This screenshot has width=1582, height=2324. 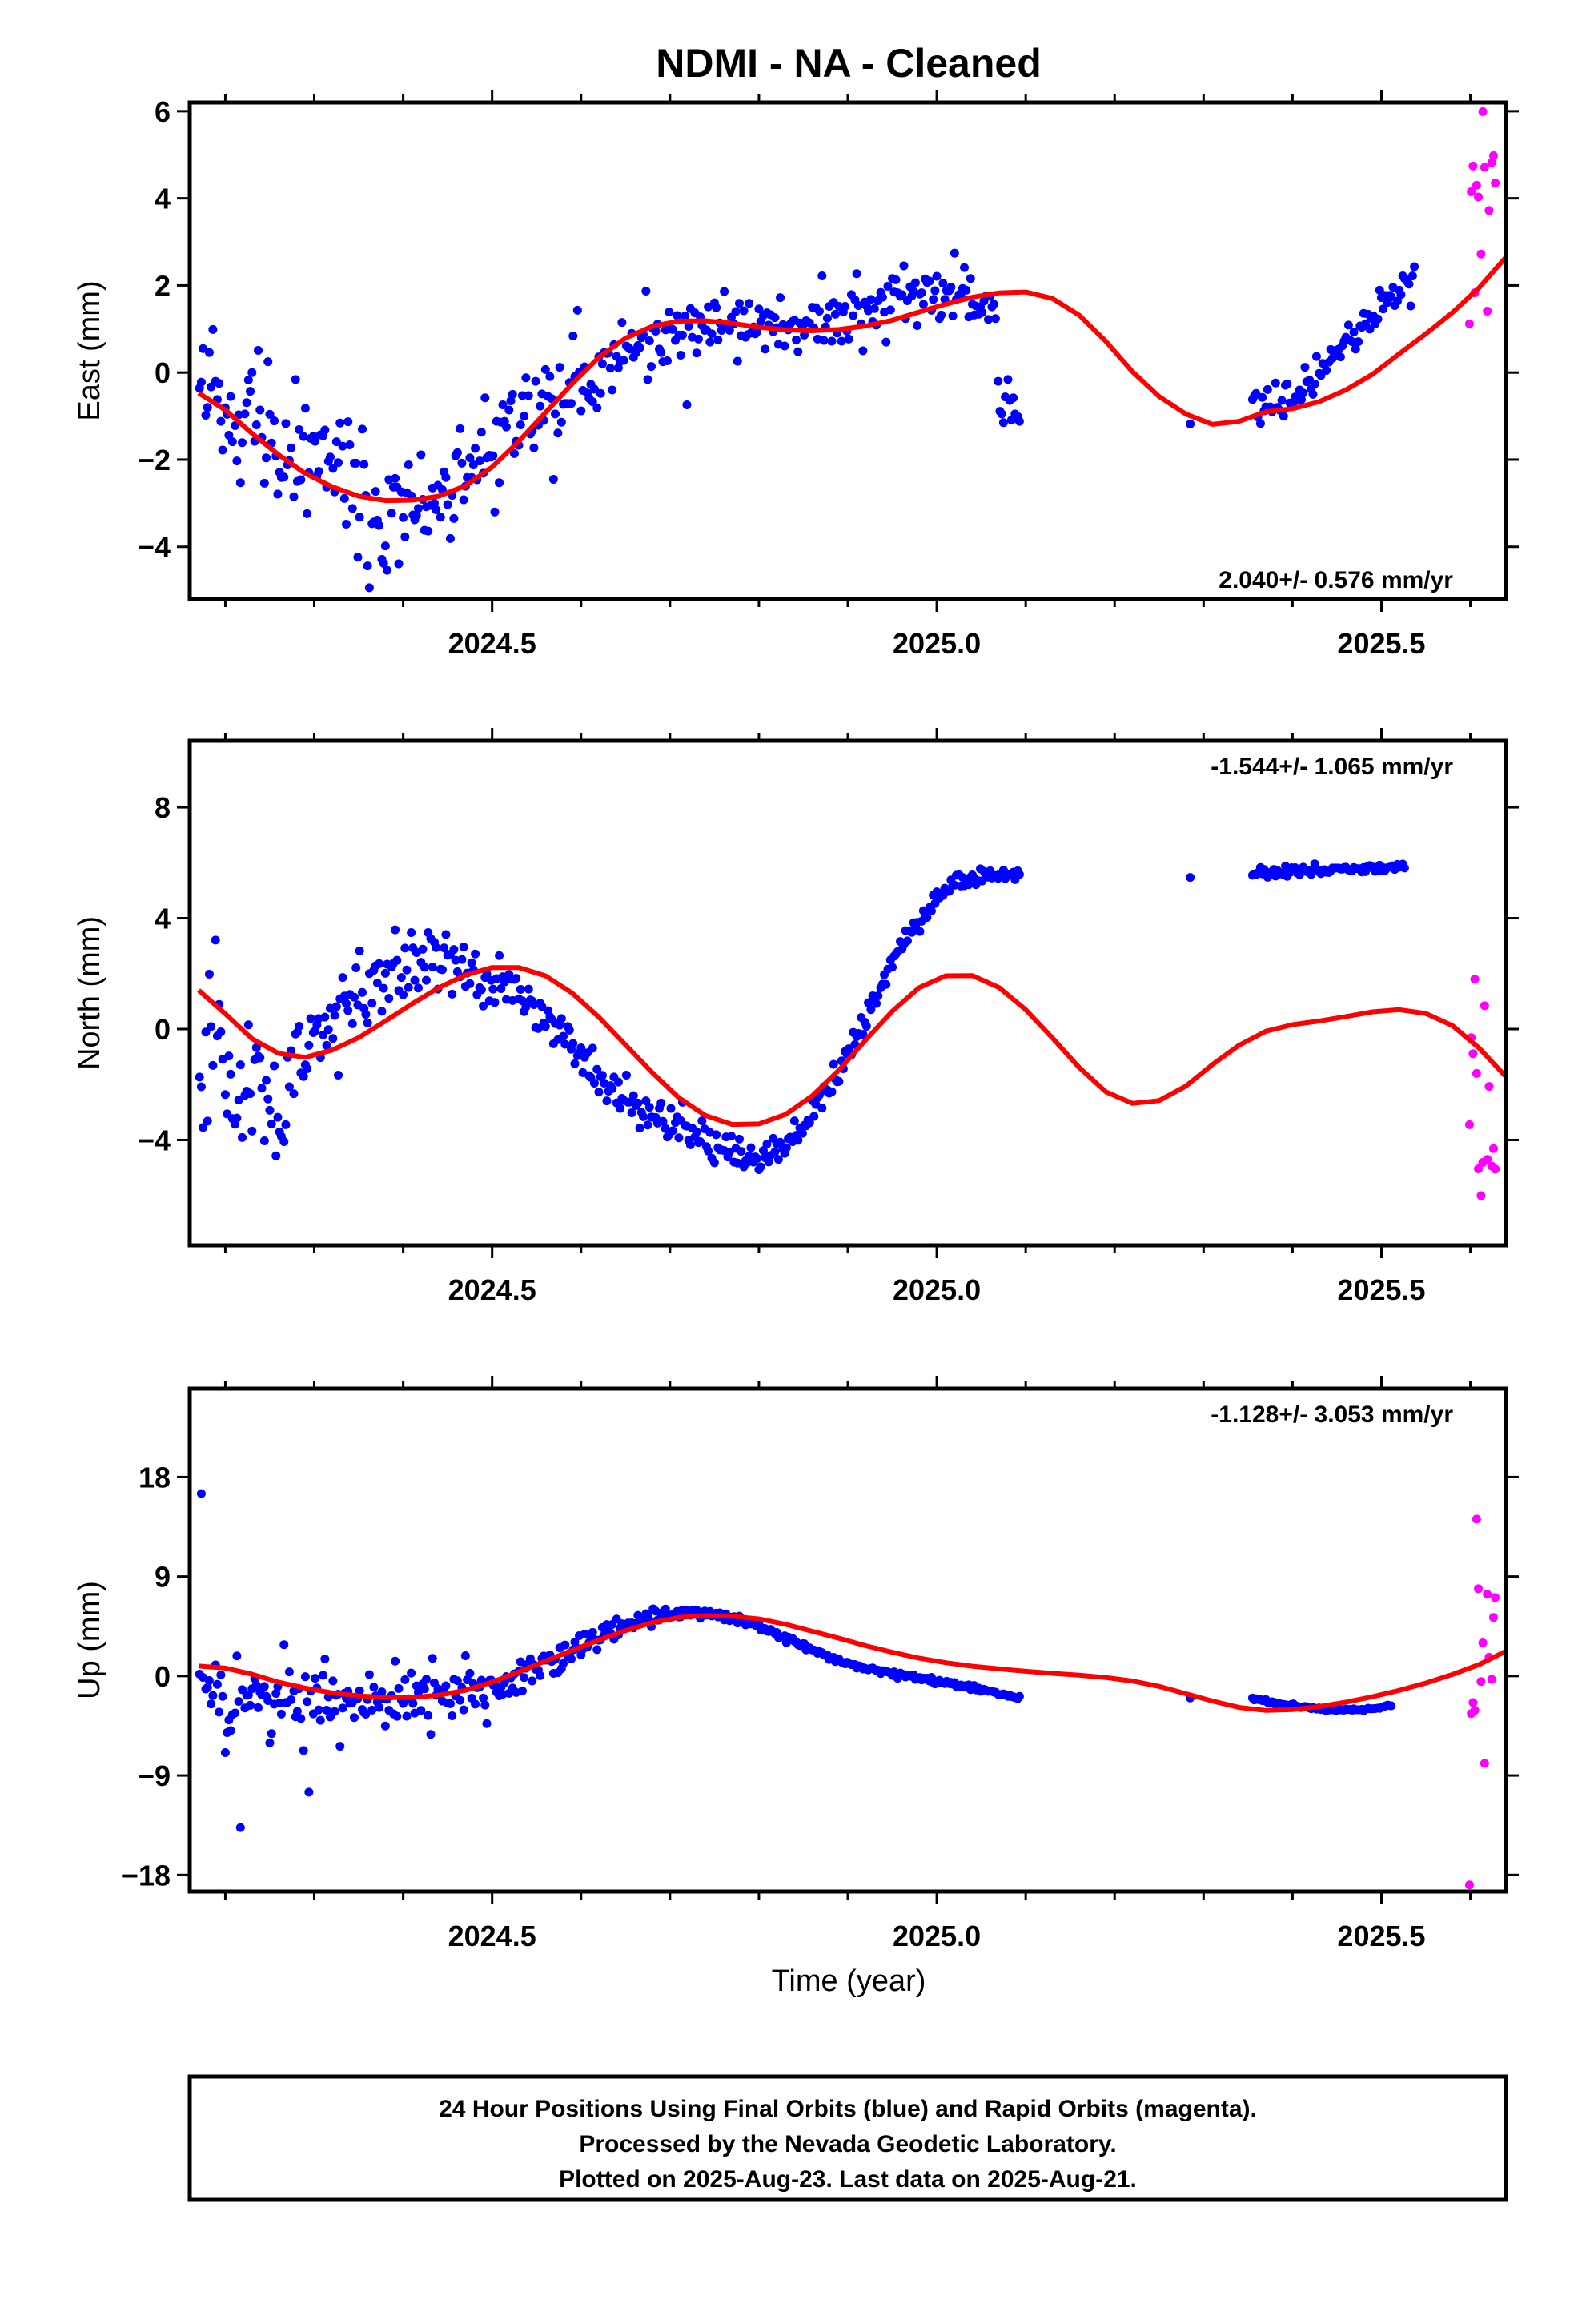 What do you see at coordinates (1332, 767) in the screenshot?
I see `rate-label-north: -1.544+/- 1.065 mm/yr` at bounding box center [1332, 767].